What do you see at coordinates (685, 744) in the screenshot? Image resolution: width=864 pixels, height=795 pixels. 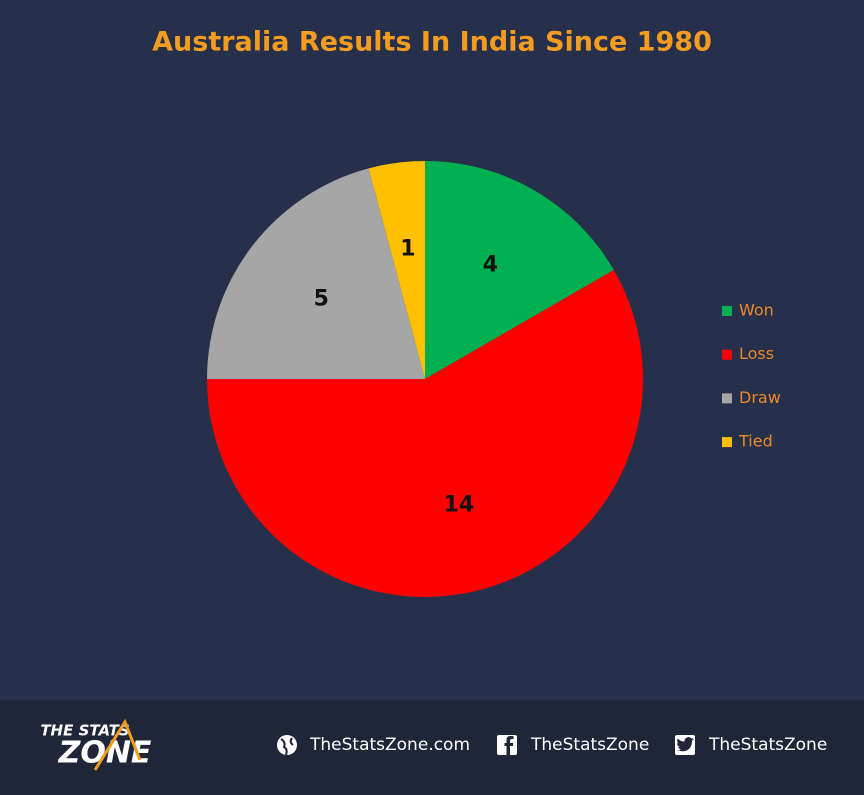 I see `twitter-glyph` at bounding box center [685, 744].